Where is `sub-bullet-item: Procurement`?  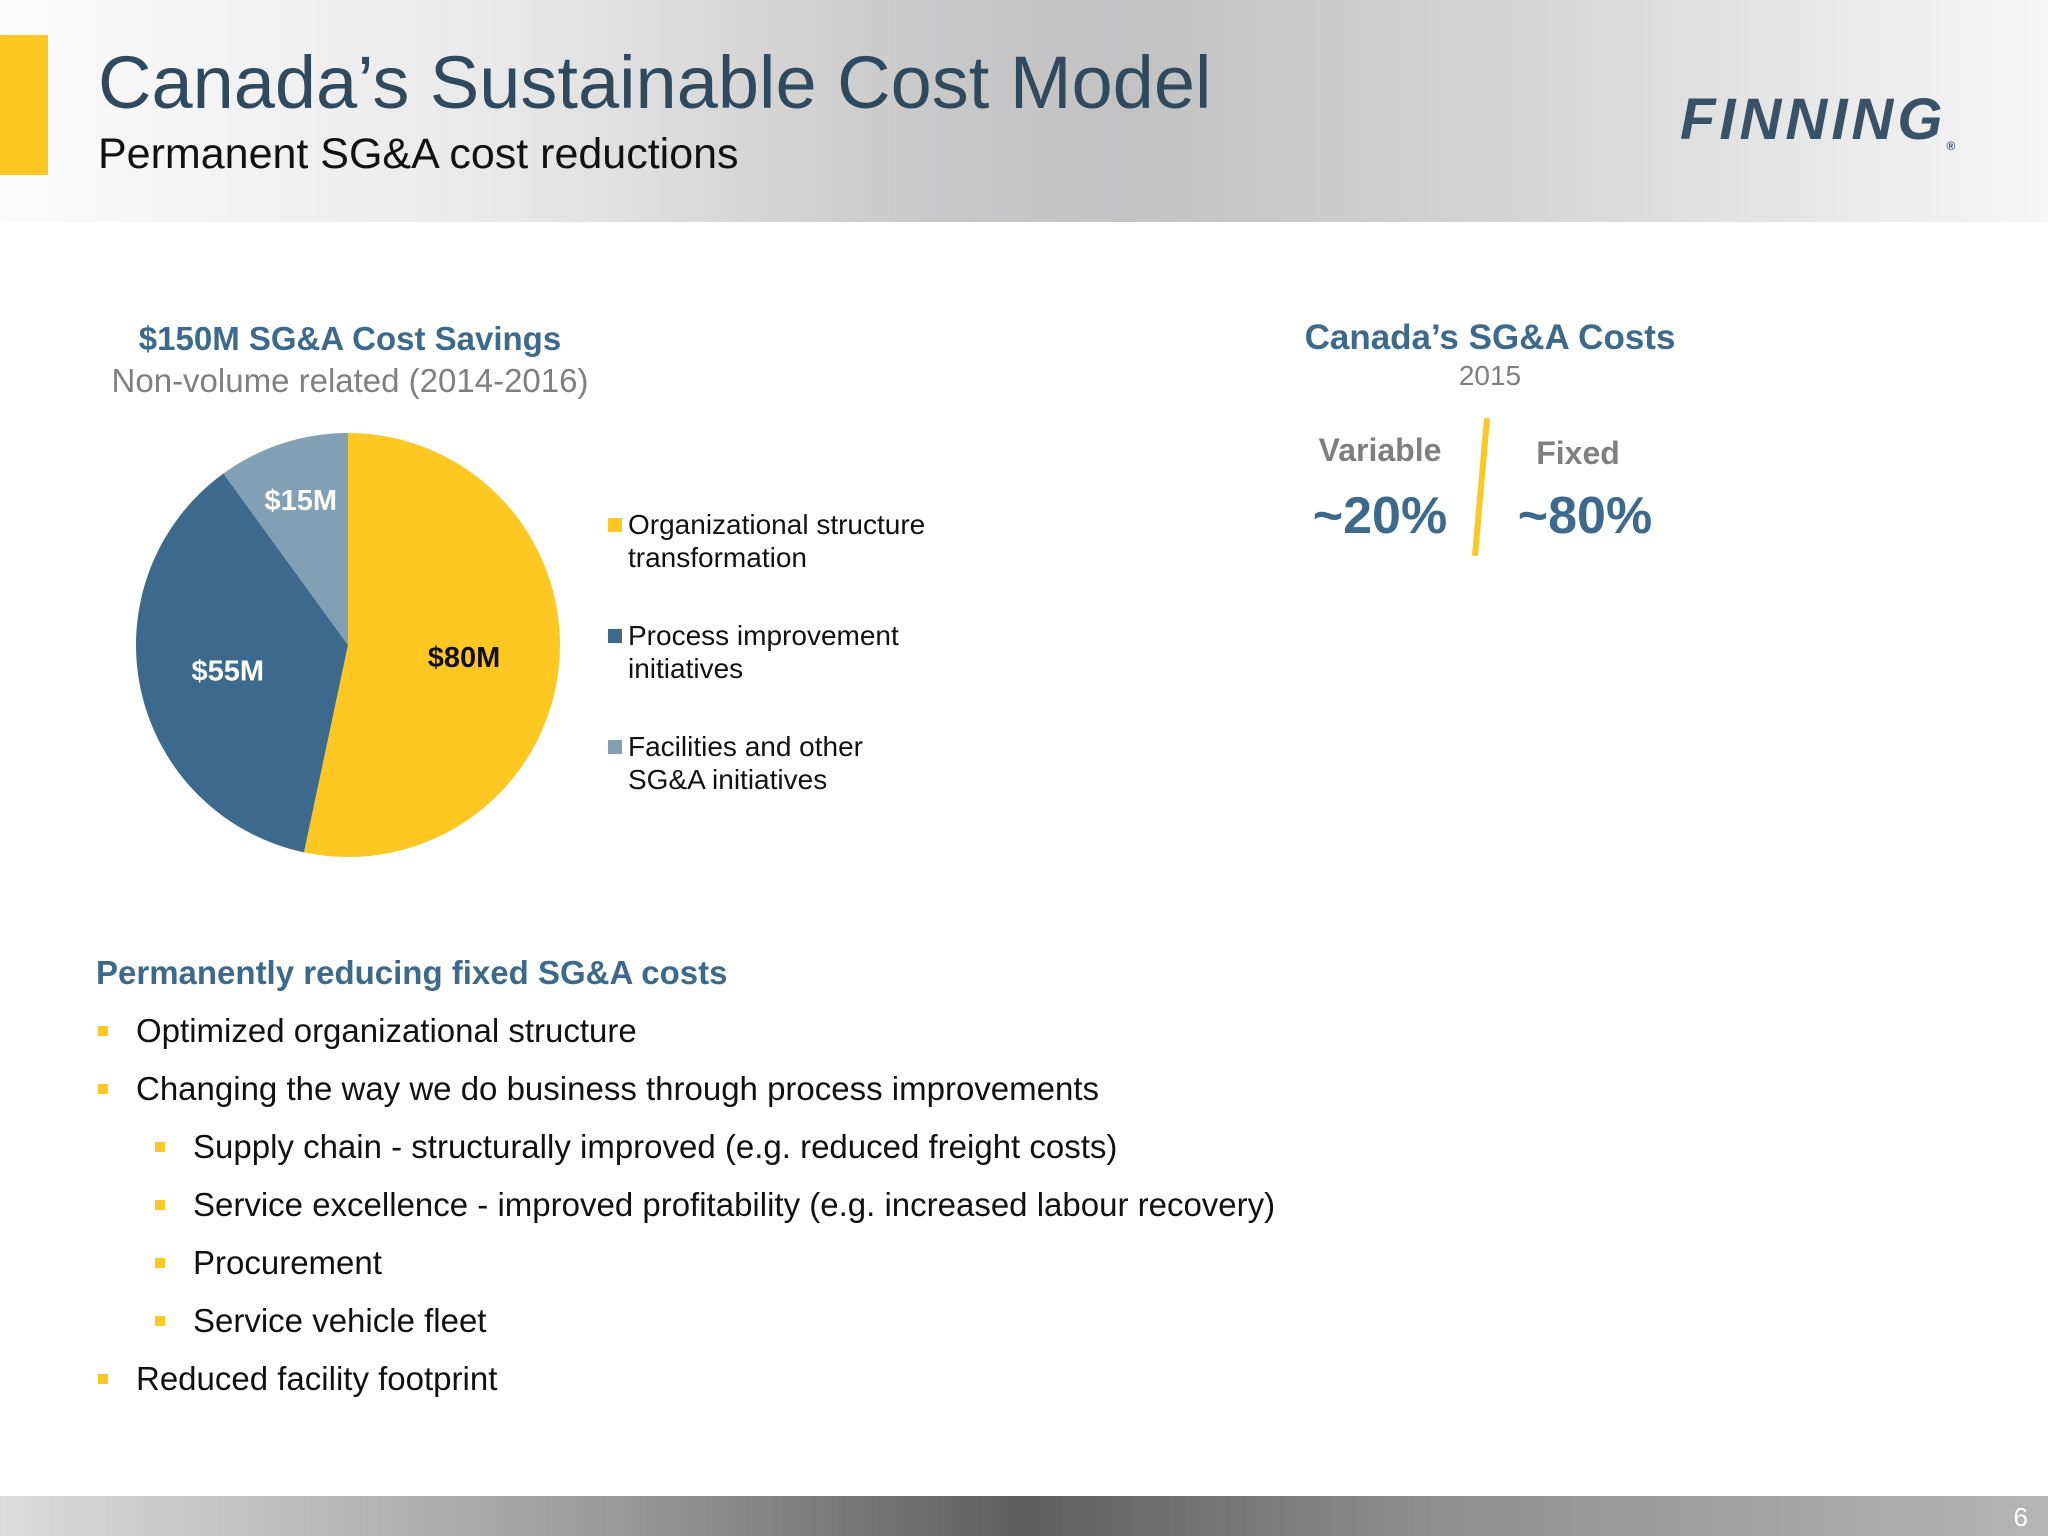 sub-bullet-item: Procurement is located at coordinates (268, 1263).